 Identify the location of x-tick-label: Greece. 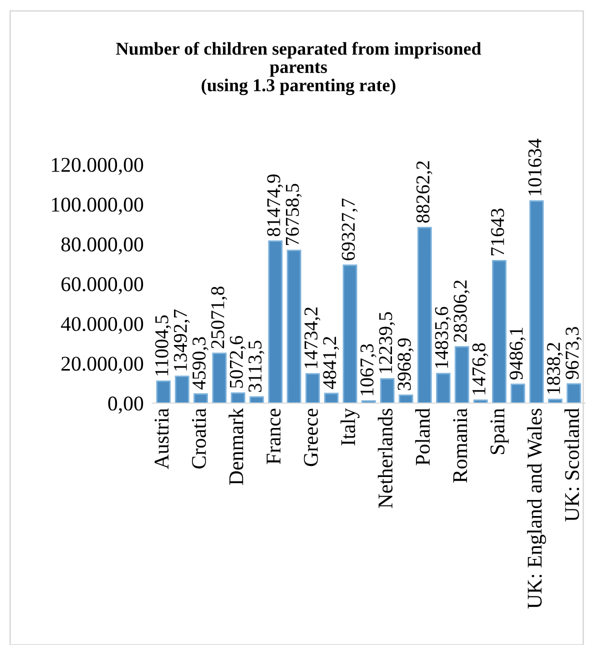
(311, 437).